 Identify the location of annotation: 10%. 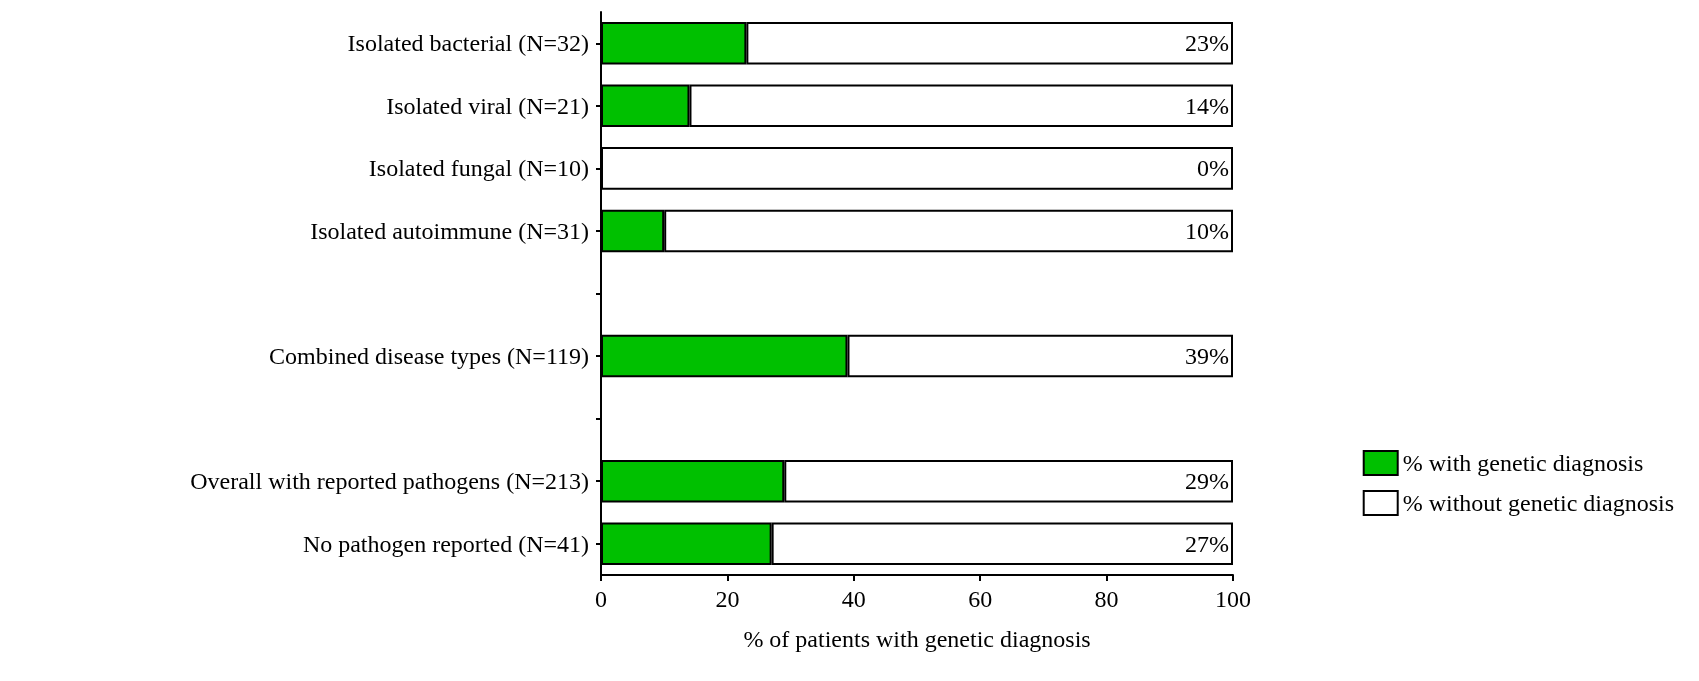
(1207, 230).